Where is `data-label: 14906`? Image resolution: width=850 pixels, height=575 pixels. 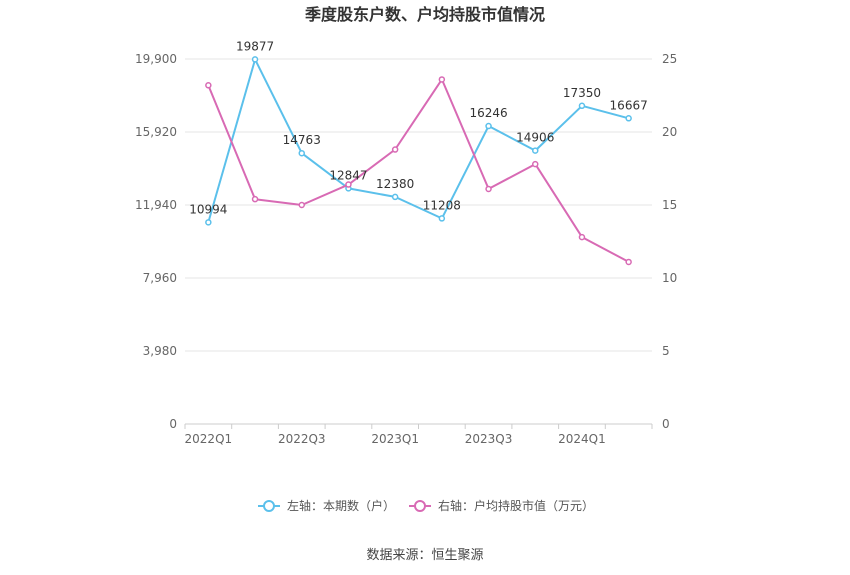 data-label: 14906 is located at coordinates (535, 138).